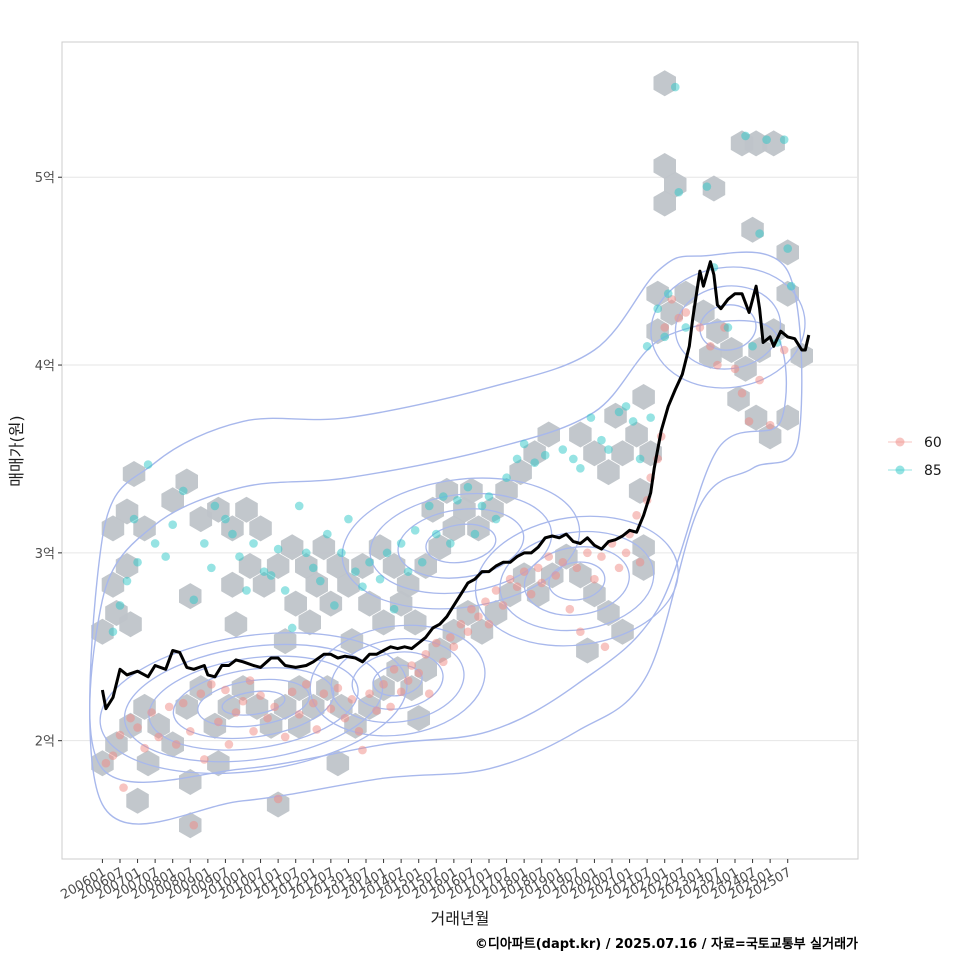  I want to click on y-axis-title: 매매가(원), so click(16, 450).